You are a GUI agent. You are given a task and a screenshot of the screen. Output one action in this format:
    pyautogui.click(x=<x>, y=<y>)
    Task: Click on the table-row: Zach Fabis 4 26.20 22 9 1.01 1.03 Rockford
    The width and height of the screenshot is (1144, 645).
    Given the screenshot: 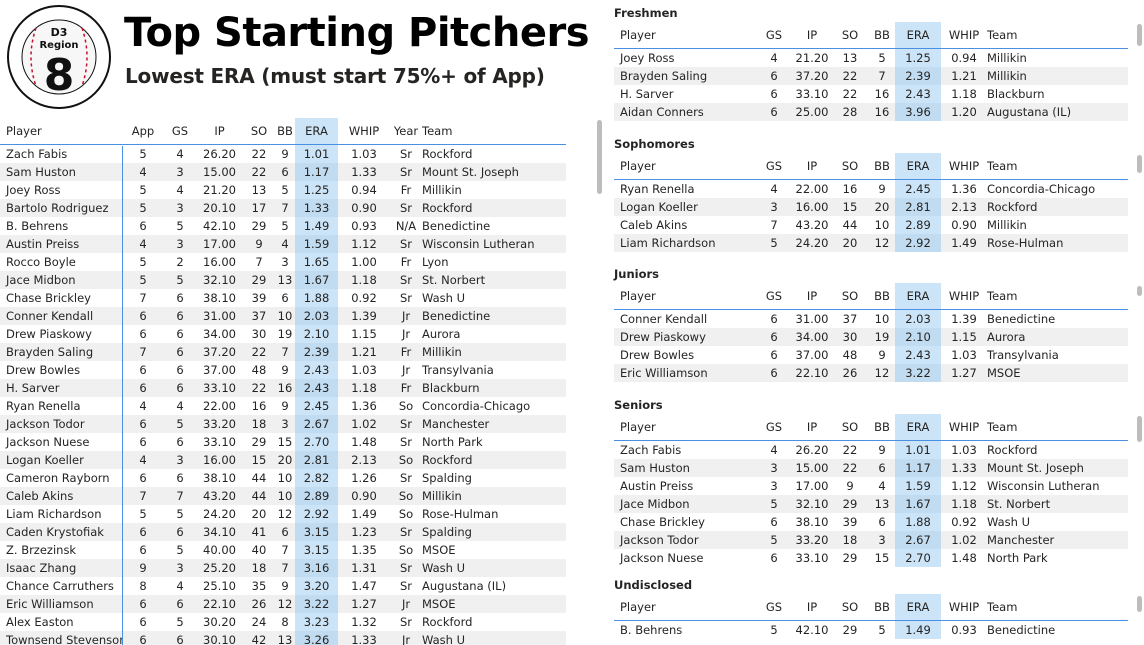 What is the action you would take?
    pyautogui.click(x=871, y=449)
    